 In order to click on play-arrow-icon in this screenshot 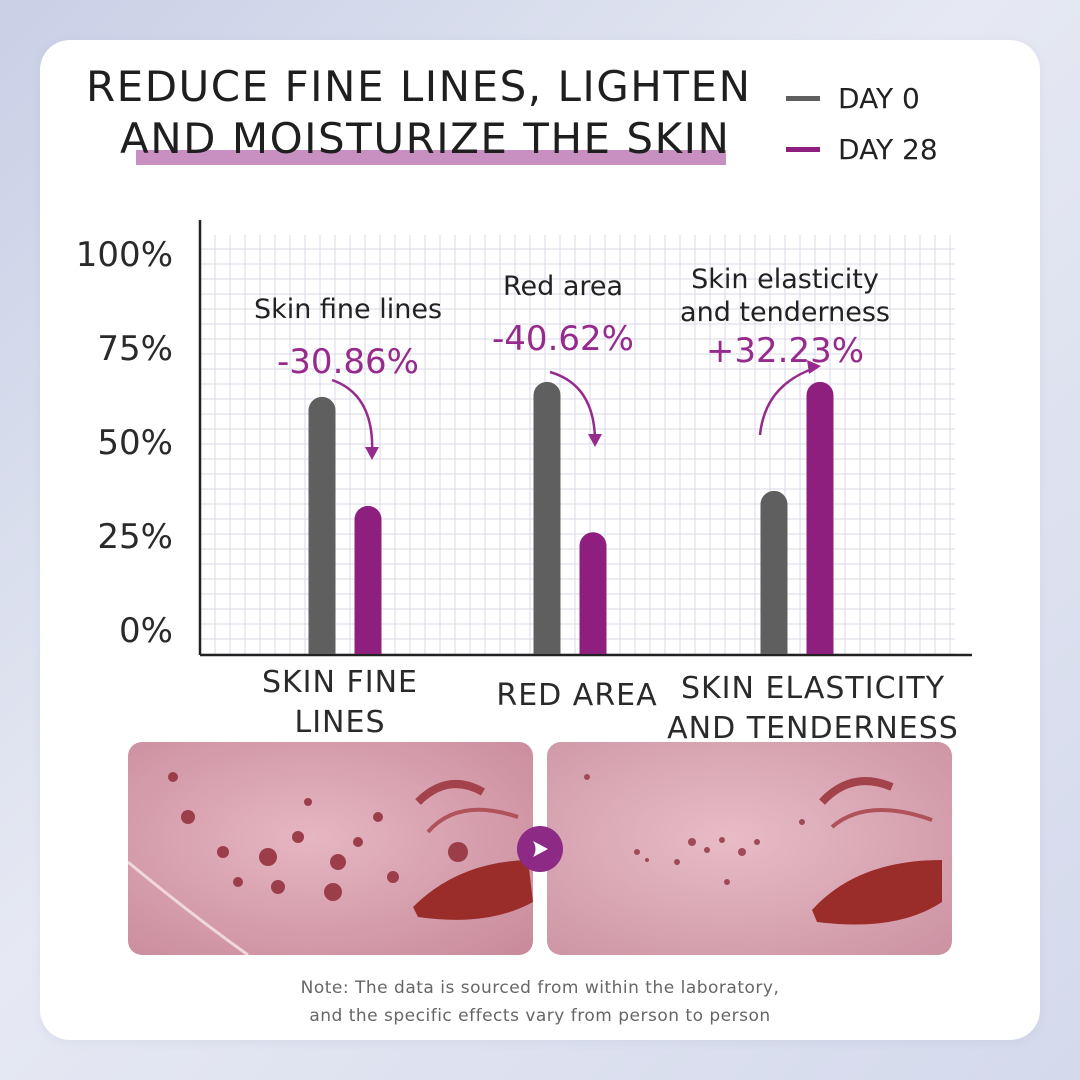, I will do `click(540, 849)`.